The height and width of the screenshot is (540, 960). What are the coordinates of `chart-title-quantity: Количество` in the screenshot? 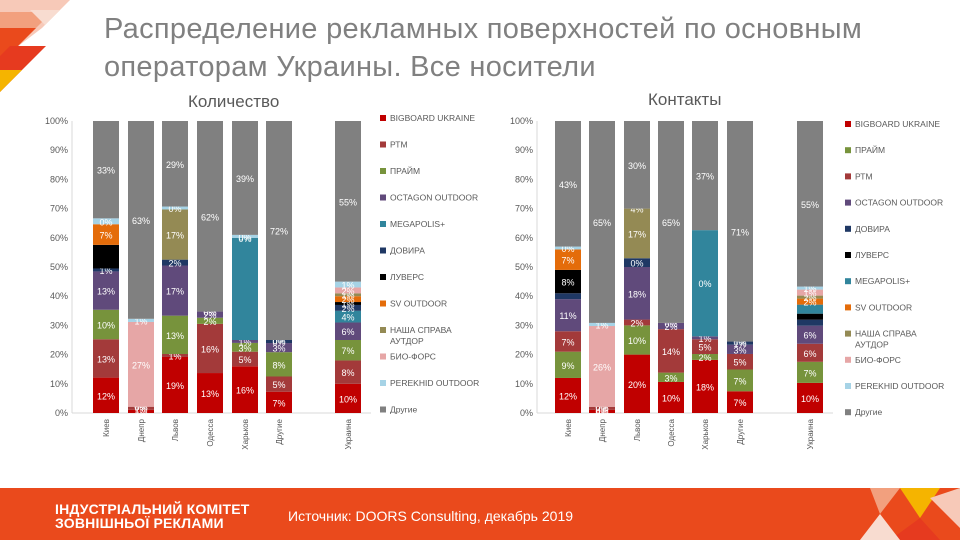 It's located at (234, 101).